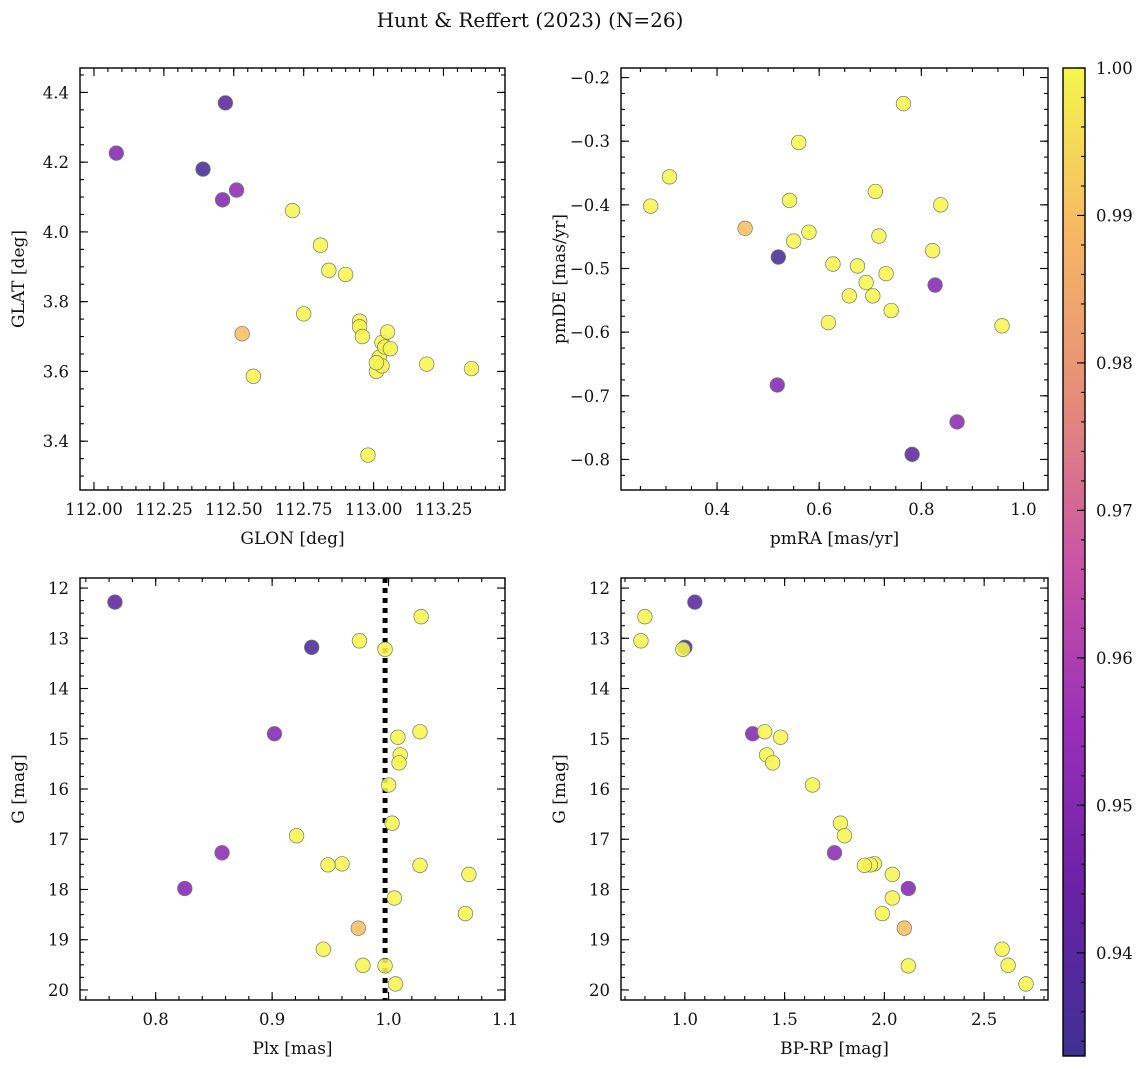 The width and height of the screenshot is (1148, 1068). Describe the element at coordinates (784, 1019) in the screenshot. I see `x-tick-label: 1.5` at that location.